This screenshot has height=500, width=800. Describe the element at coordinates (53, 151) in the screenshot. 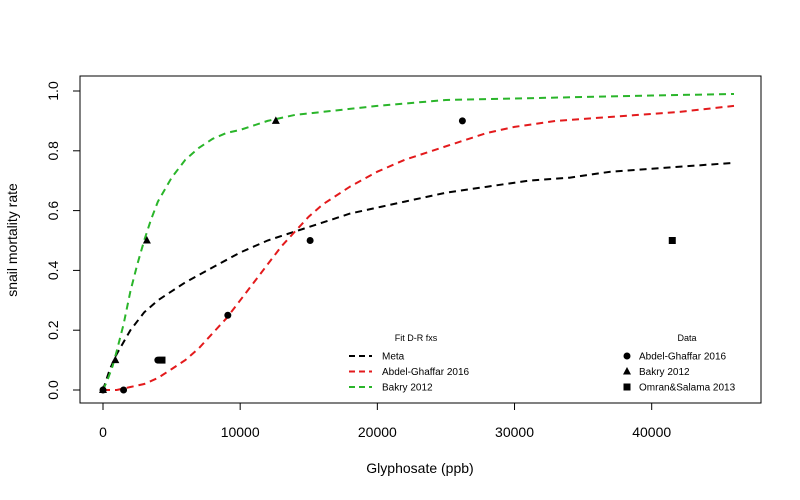

I see `y-tick-label: 0.8` at that location.